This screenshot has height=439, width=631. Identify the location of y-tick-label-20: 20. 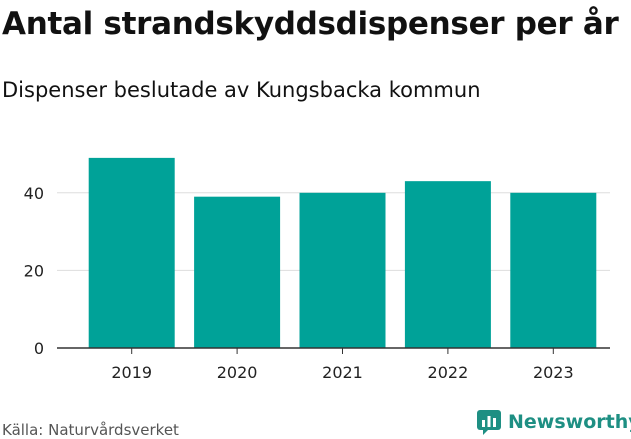
(34, 270).